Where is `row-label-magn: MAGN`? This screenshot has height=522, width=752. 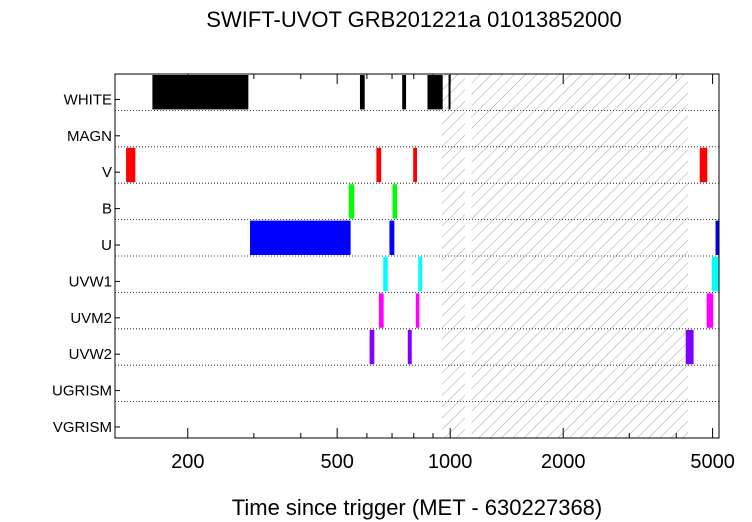 row-label-magn: MAGN is located at coordinates (89, 136).